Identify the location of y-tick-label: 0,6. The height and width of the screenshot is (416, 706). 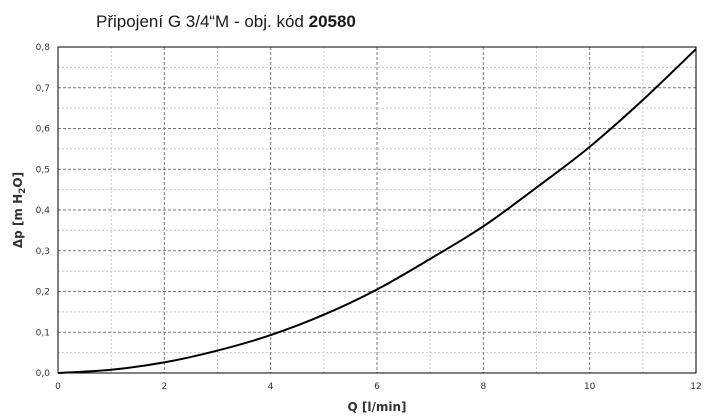
(43, 130).